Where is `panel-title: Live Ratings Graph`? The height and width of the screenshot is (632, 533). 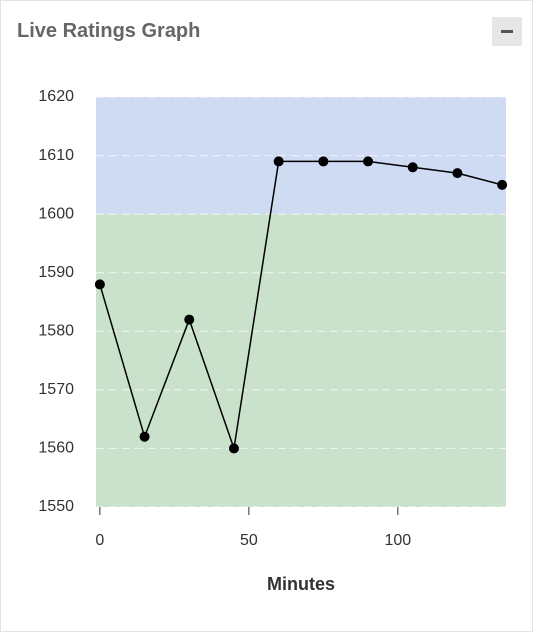
panel-title: Live Ratings Graph is located at coordinates (109, 31).